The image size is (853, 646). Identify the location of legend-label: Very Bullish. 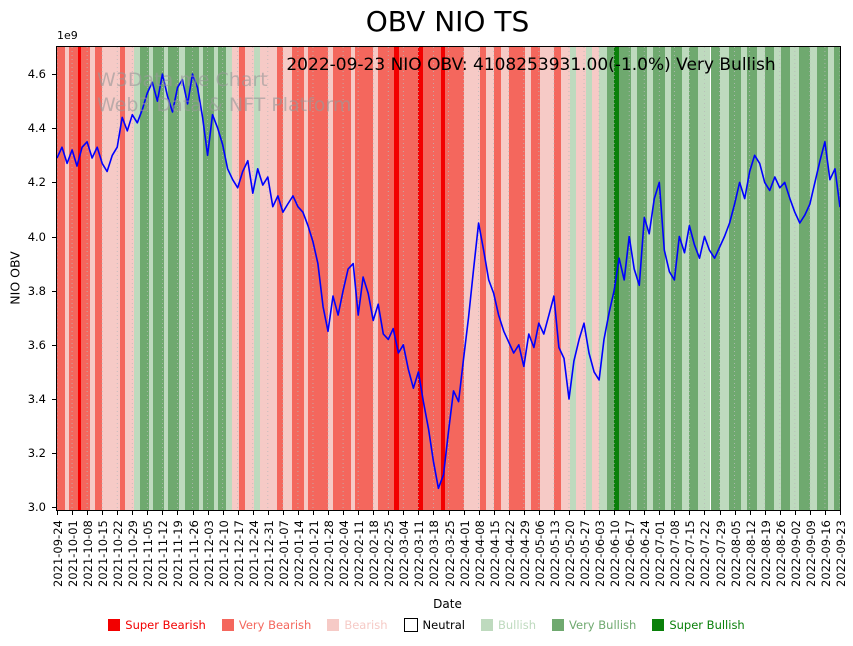
(603, 625).